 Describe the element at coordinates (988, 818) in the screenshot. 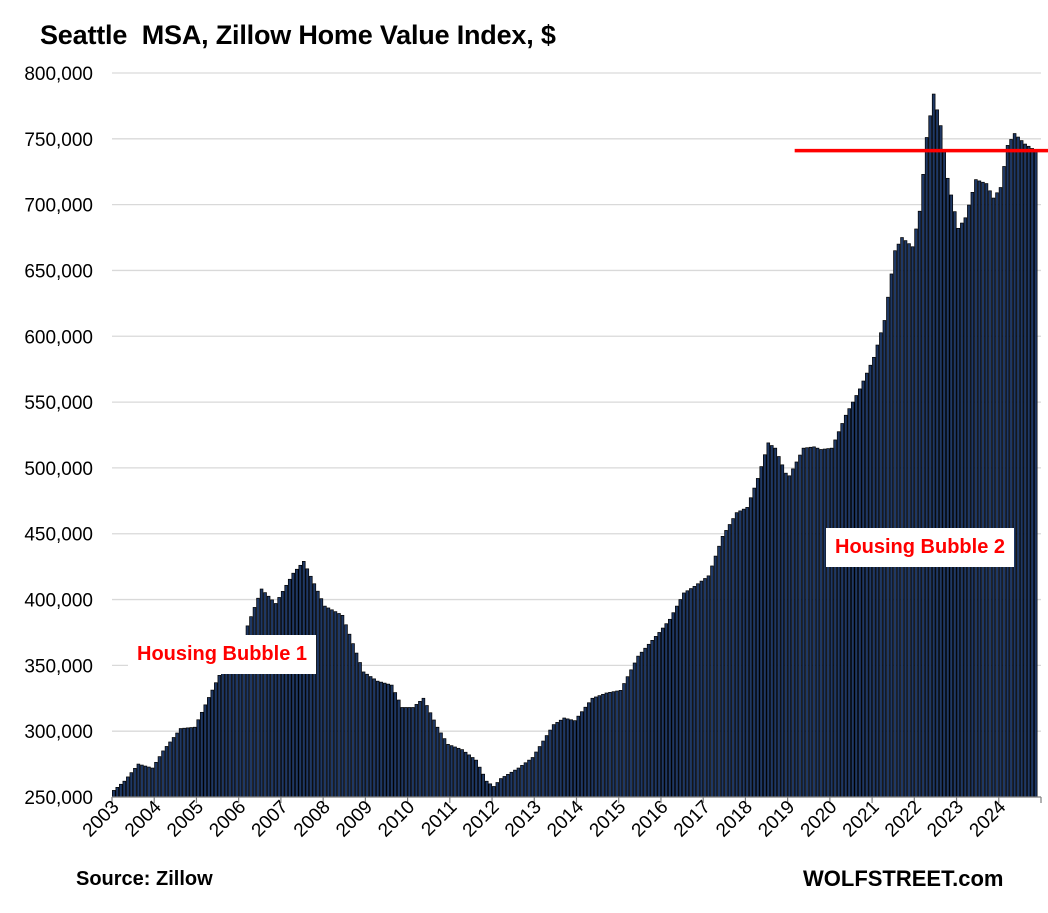

I see `x-tick-label: 2024` at that location.